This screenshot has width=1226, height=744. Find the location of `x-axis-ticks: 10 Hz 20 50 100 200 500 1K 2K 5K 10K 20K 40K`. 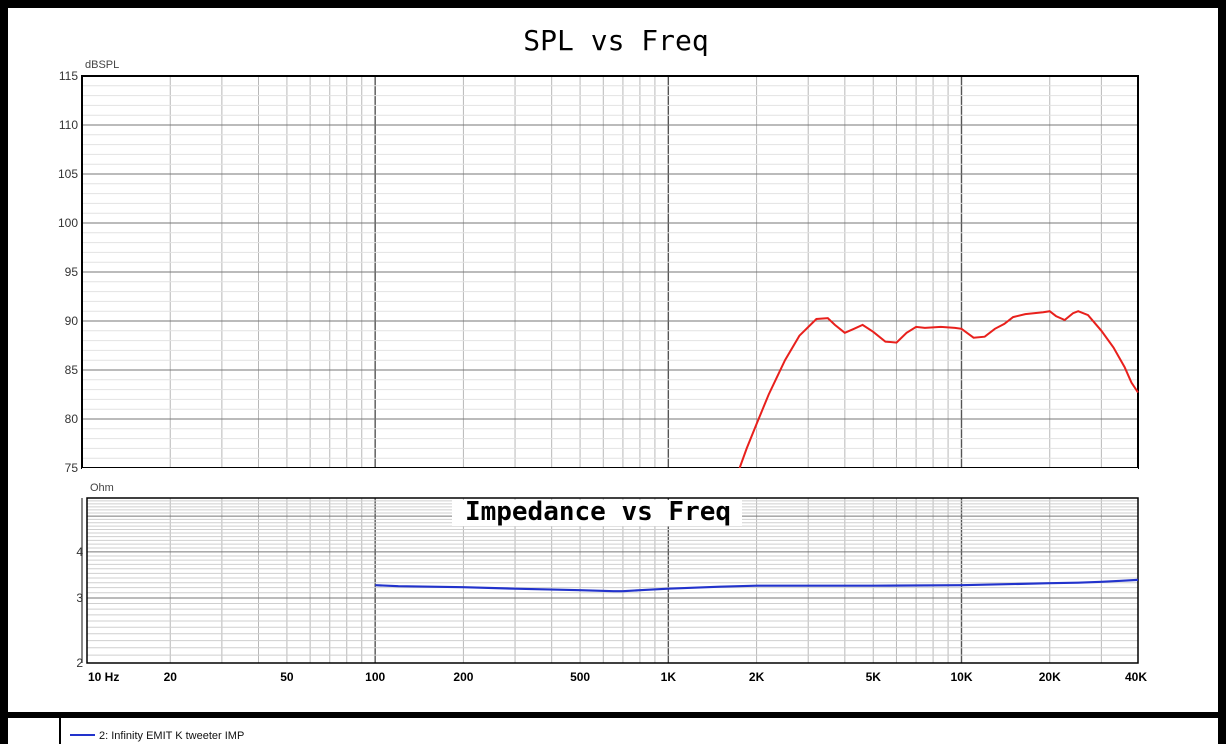

x-axis-ticks: 10 Hz 20 50 100 200 500 1K 2K 5K 10K 20K 40K is located at coordinates (617, 677).